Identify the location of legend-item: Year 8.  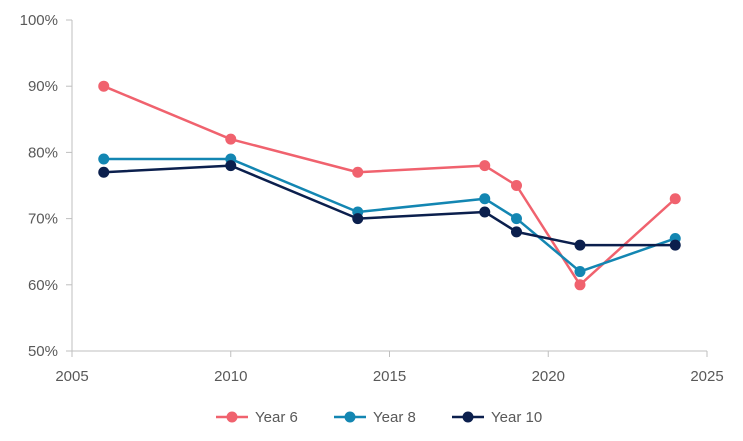
(375, 417).